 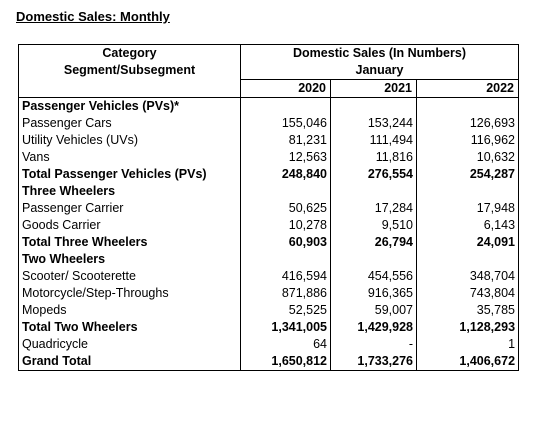 What do you see at coordinates (373, 88) in the screenshot?
I see `header-year-2021: 2021` at bounding box center [373, 88].